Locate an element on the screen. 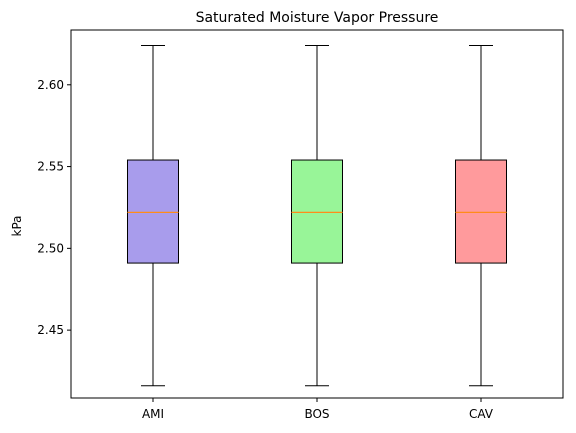 Image resolution: width=576 pixels, height=433 pixels. box-ami is located at coordinates (153, 211).